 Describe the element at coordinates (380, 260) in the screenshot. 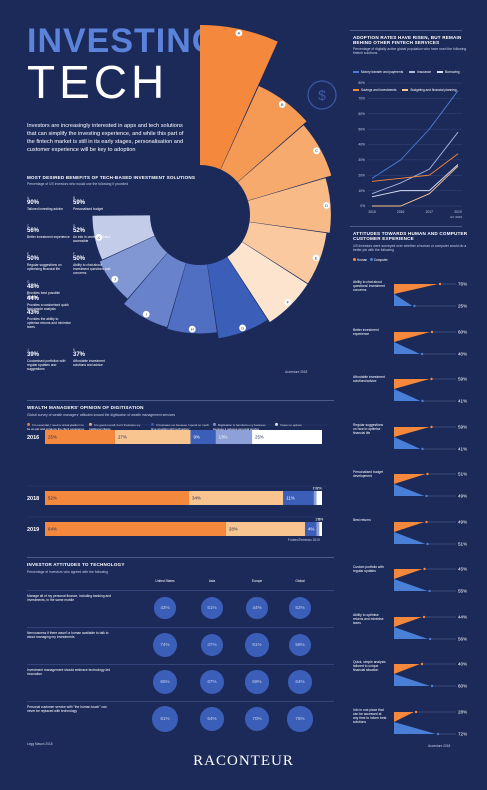

I see `legend-computer-label: Computer` at that location.